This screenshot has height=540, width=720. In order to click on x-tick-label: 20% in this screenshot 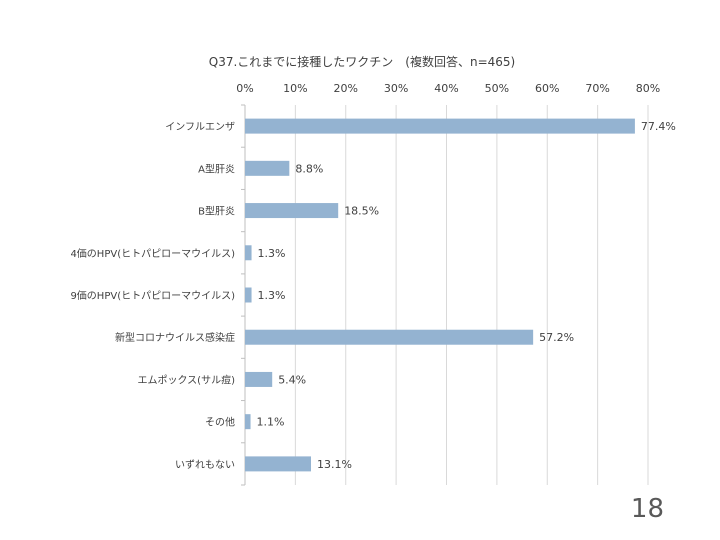, I will do `click(346, 88)`.